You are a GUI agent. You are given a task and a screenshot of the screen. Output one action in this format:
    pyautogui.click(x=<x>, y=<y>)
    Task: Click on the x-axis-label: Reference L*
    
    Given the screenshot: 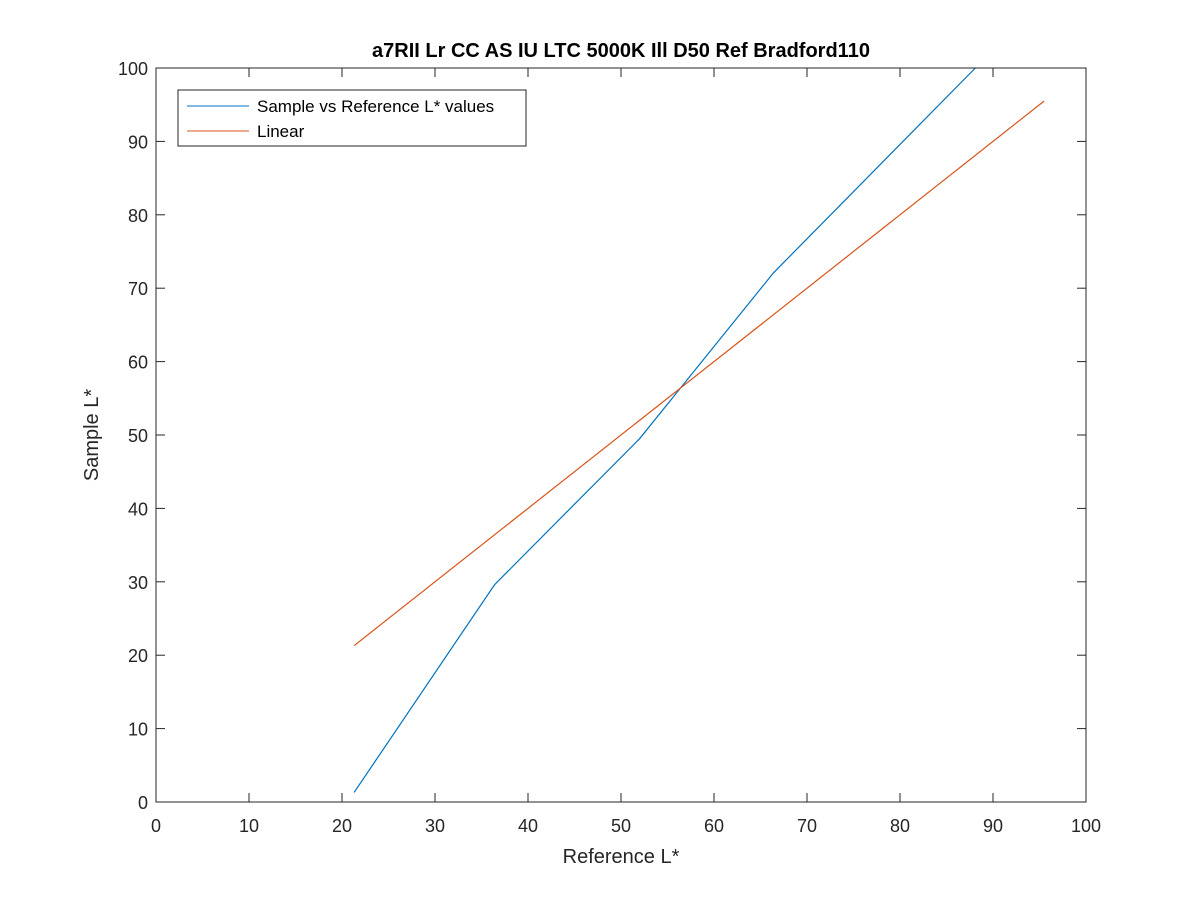 What is the action you would take?
    pyautogui.click(x=621, y=857)
    